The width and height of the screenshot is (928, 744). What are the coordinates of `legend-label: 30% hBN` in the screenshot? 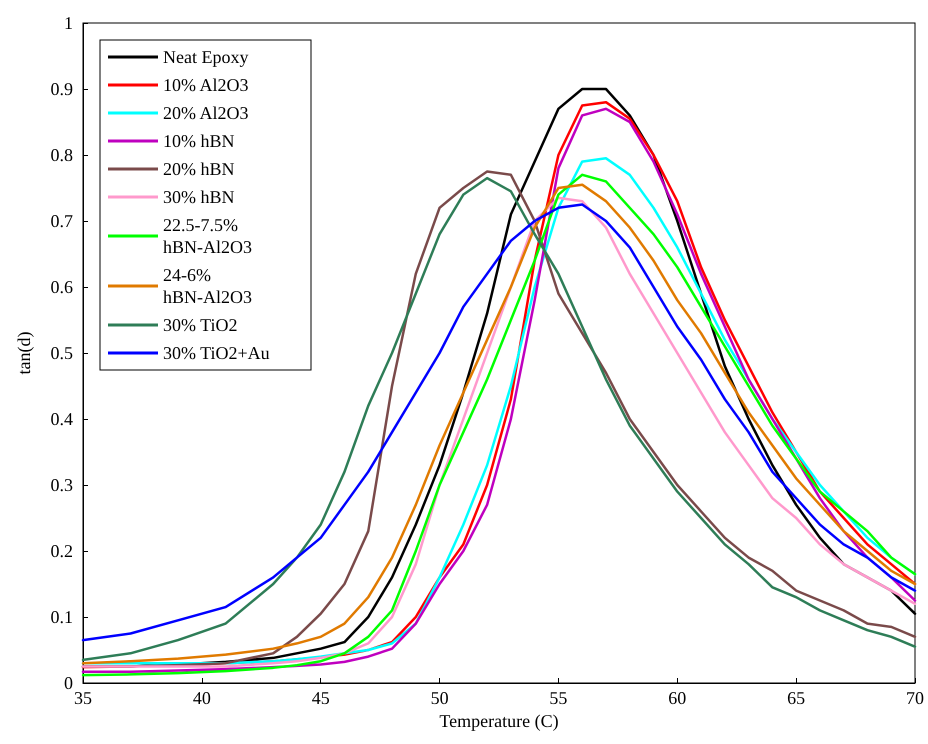 It's located at (198, 197).